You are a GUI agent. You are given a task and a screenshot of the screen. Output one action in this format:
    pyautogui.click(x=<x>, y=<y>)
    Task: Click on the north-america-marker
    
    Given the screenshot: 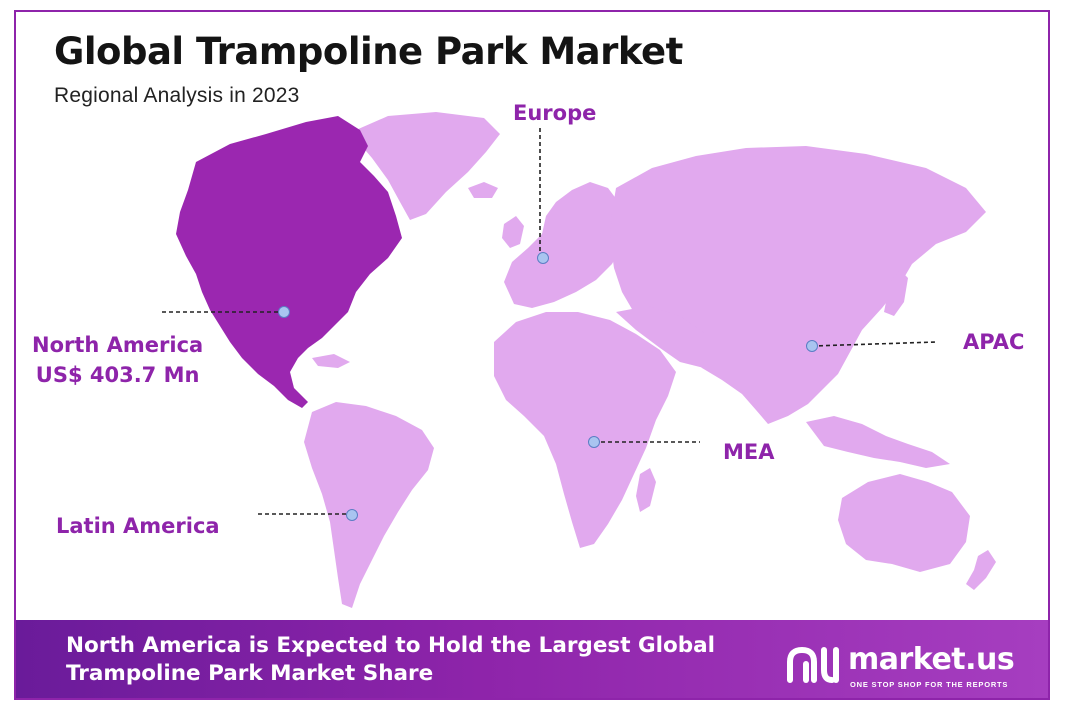 What is the action you would take?
    pyautogui.click(x=284, y=312)
    